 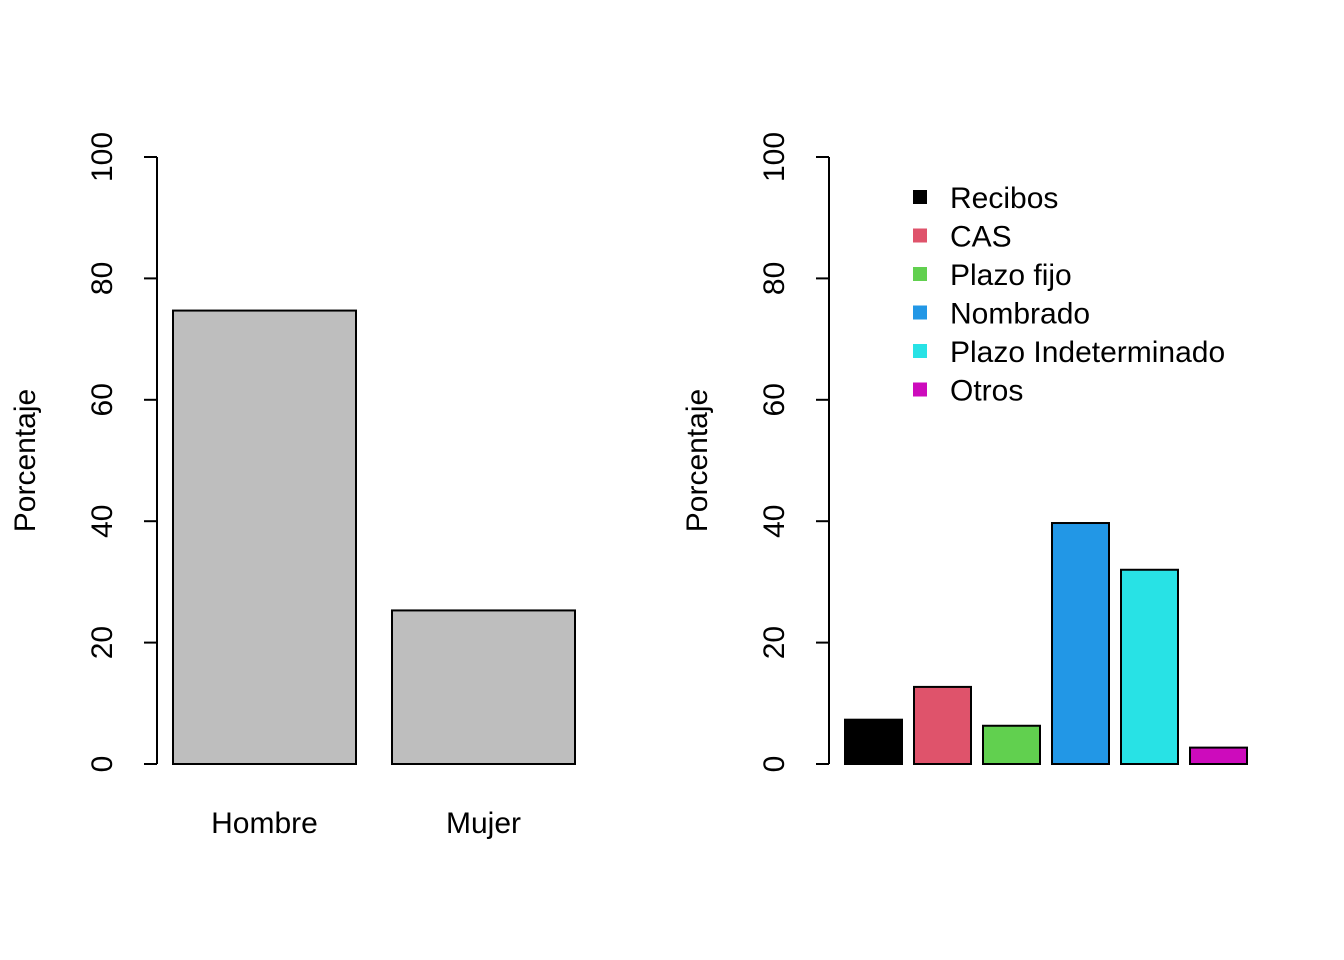 What do you see at coordinates (1218, 756) in the screenshot?
I see `bar-otros` at bounding box center [1218, 756].